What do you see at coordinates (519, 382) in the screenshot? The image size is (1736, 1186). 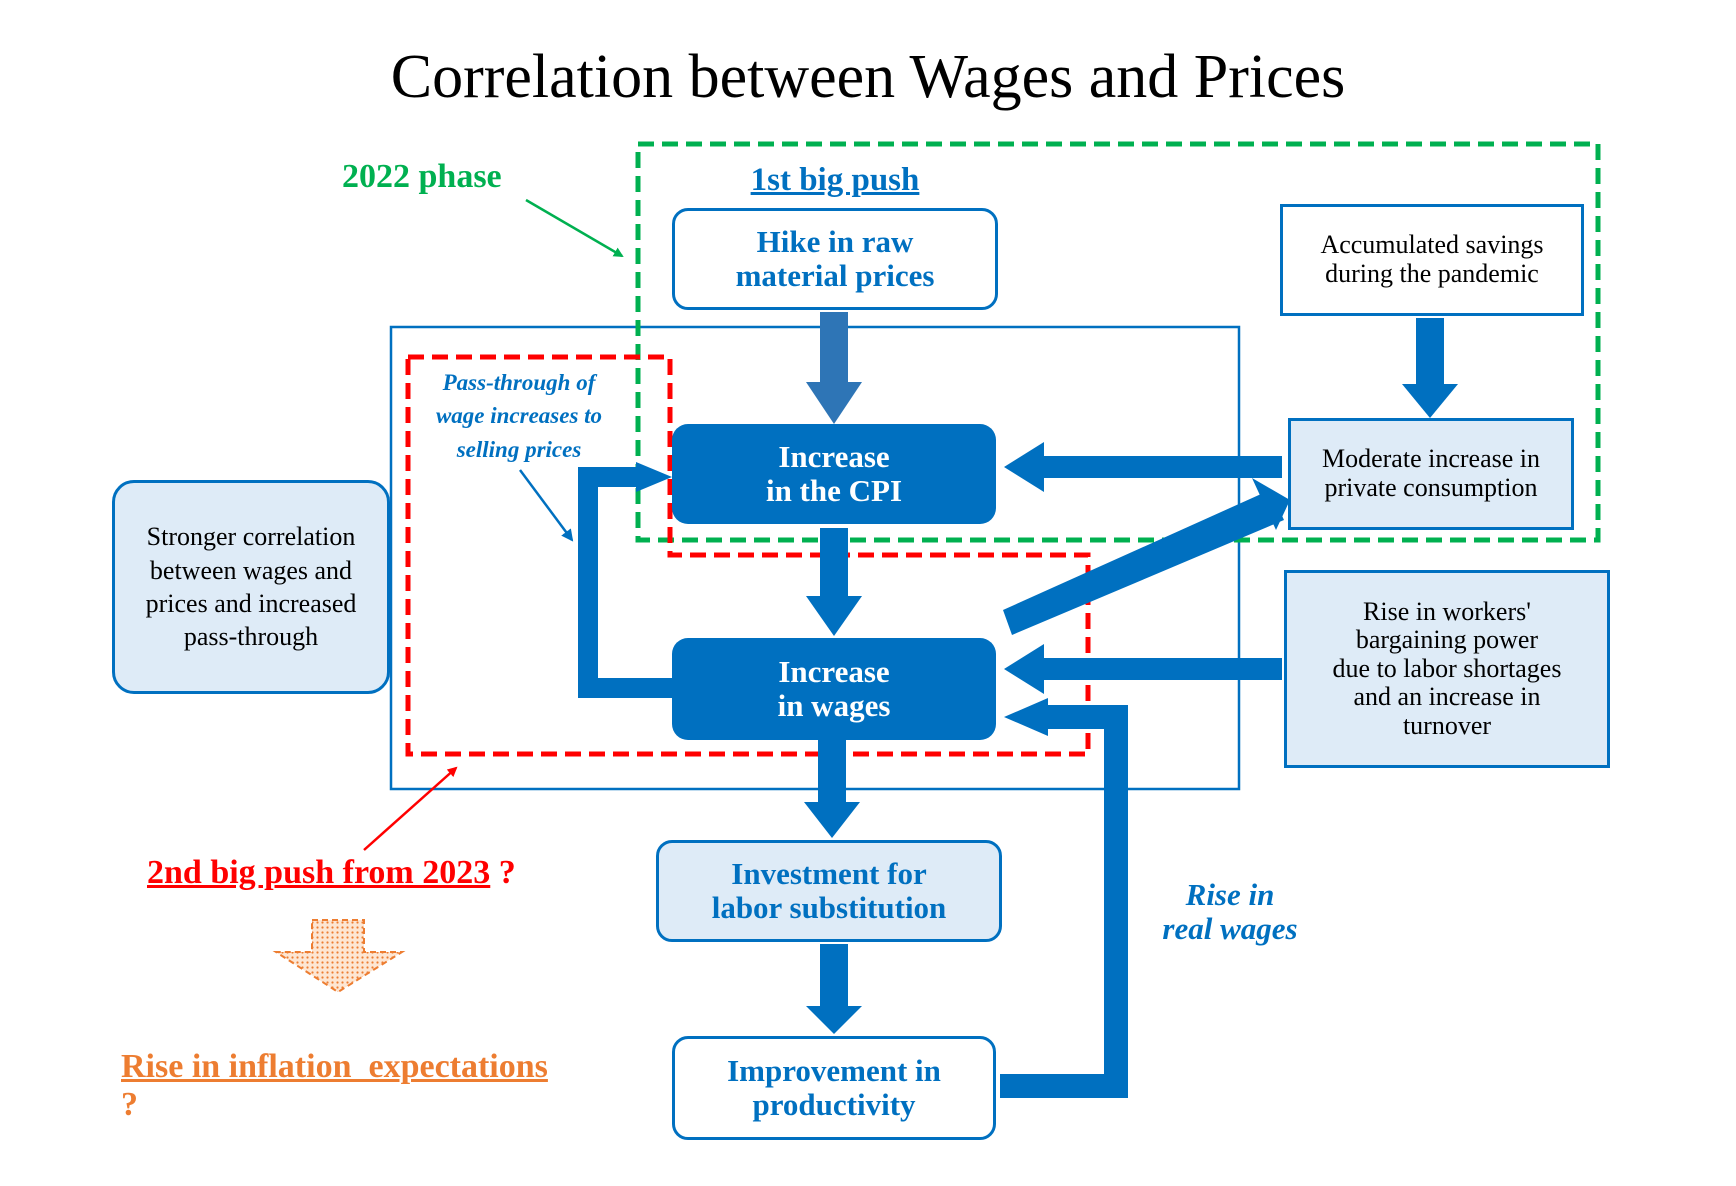 I see `pass-through-line-1: Pass-through of` at bounding box center [519, 382].